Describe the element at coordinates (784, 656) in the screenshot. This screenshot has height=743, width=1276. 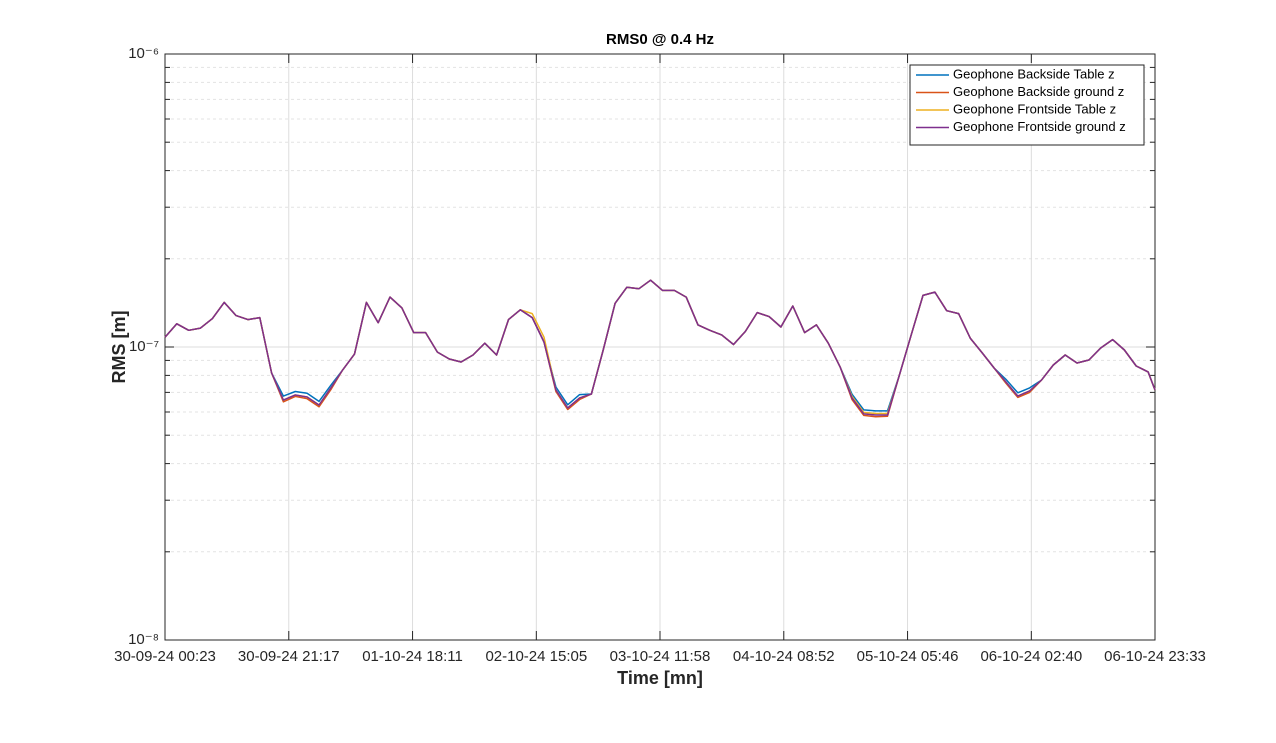
I see `x-tick-label: 04-10-24 08:52` at that location.